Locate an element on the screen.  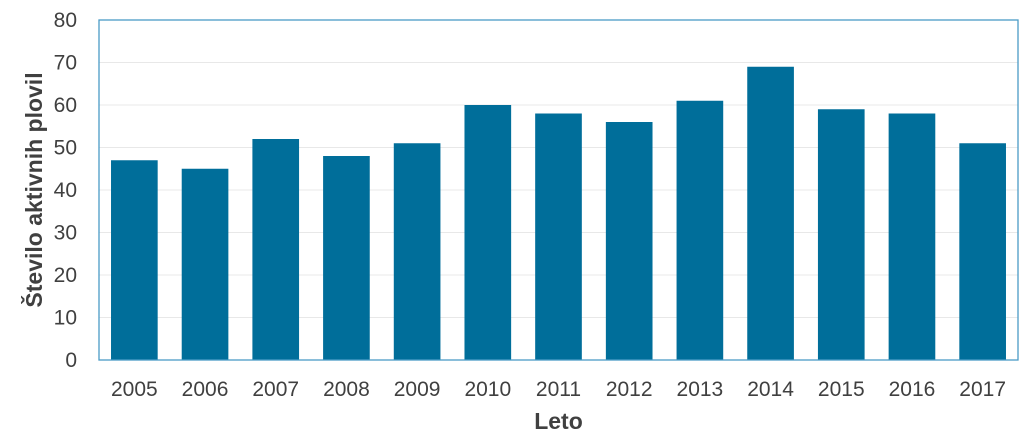
y-axis-title: Število aktivnih plovil is located at coordinates (33, 189).